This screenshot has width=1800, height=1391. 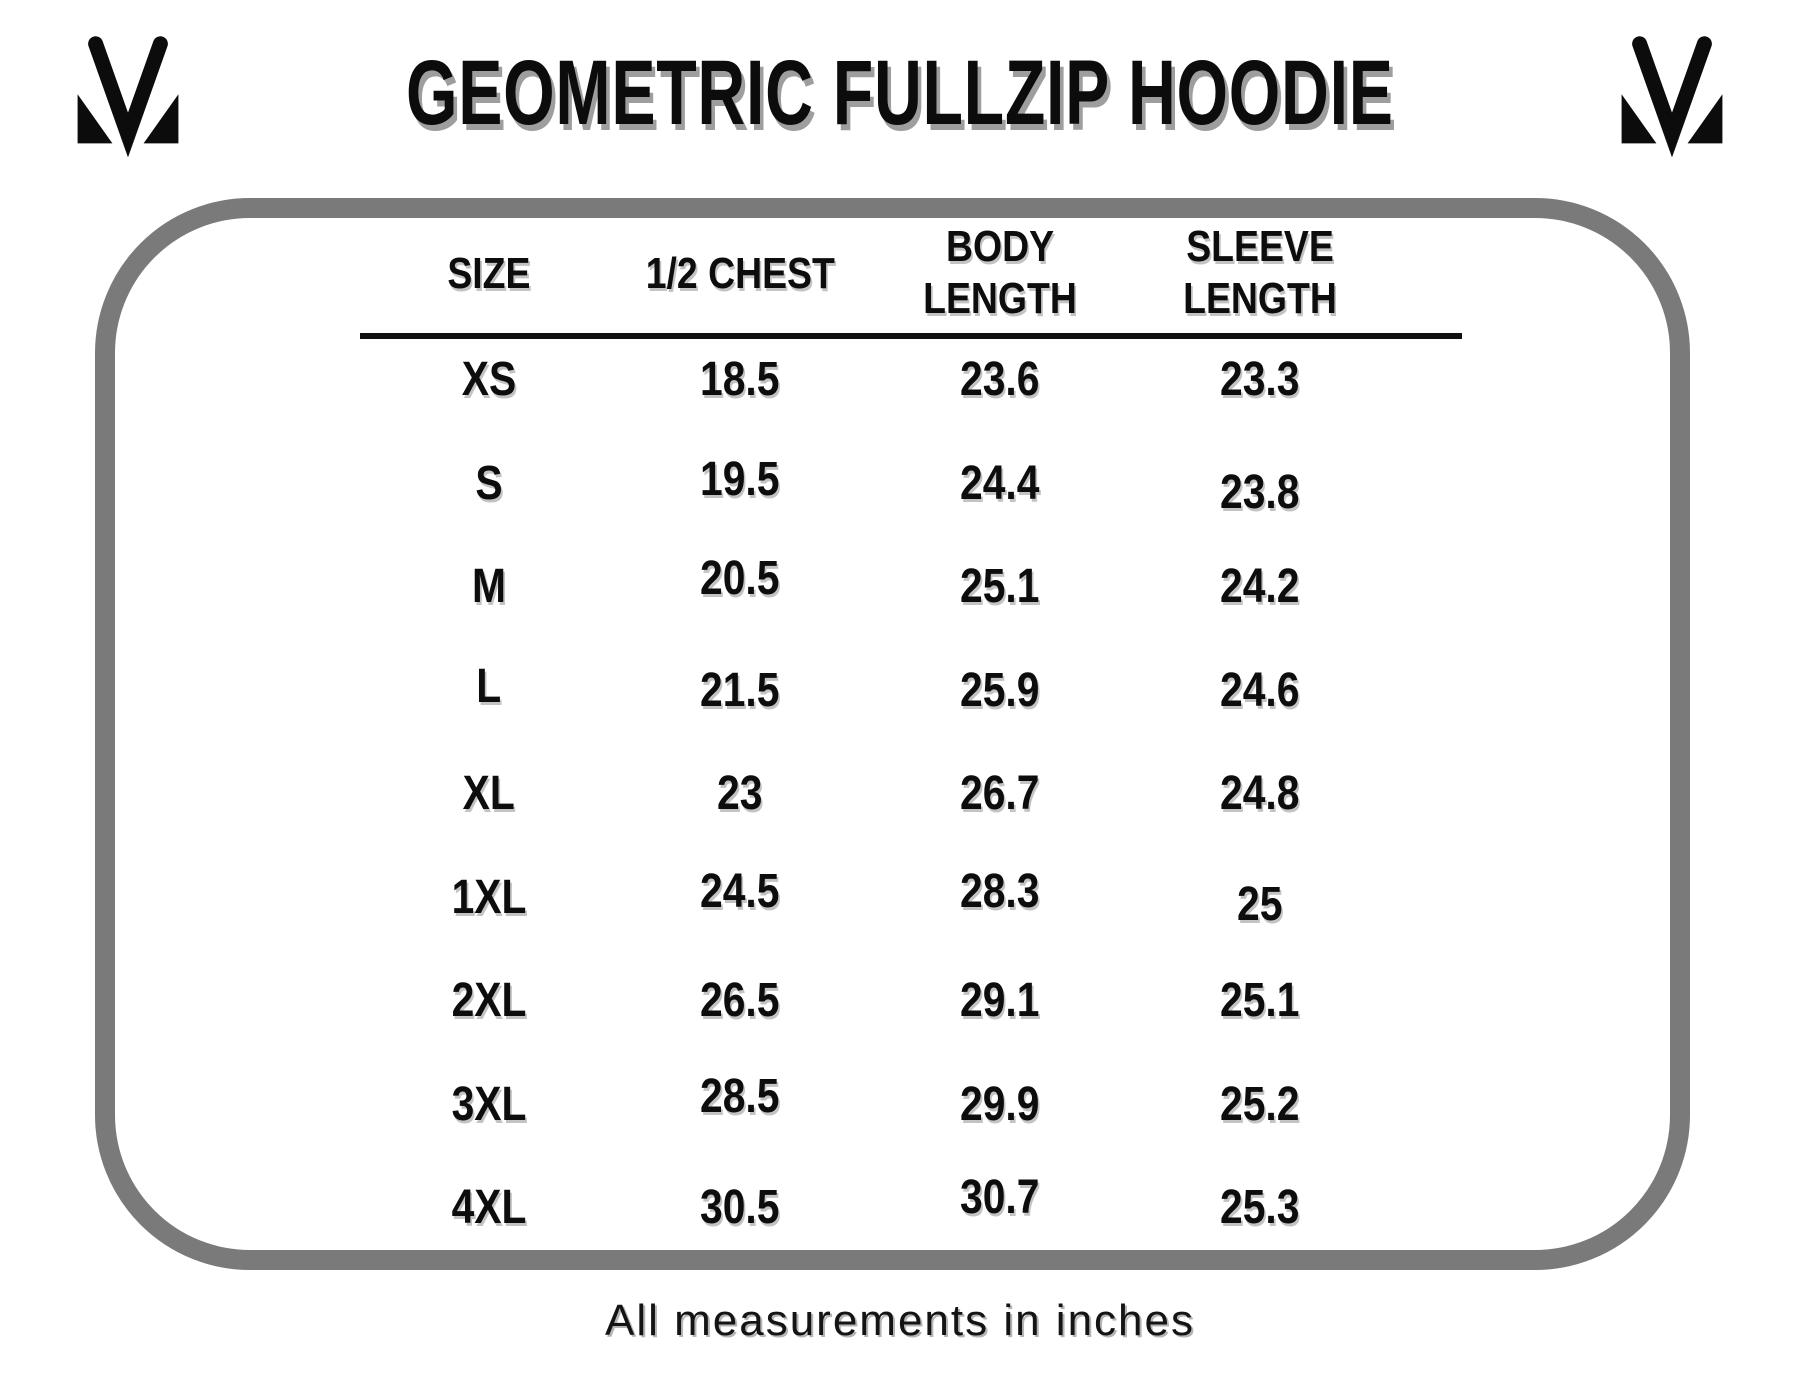 I want to click on half-chest-value: 21.5, so click(x=740, y=690).